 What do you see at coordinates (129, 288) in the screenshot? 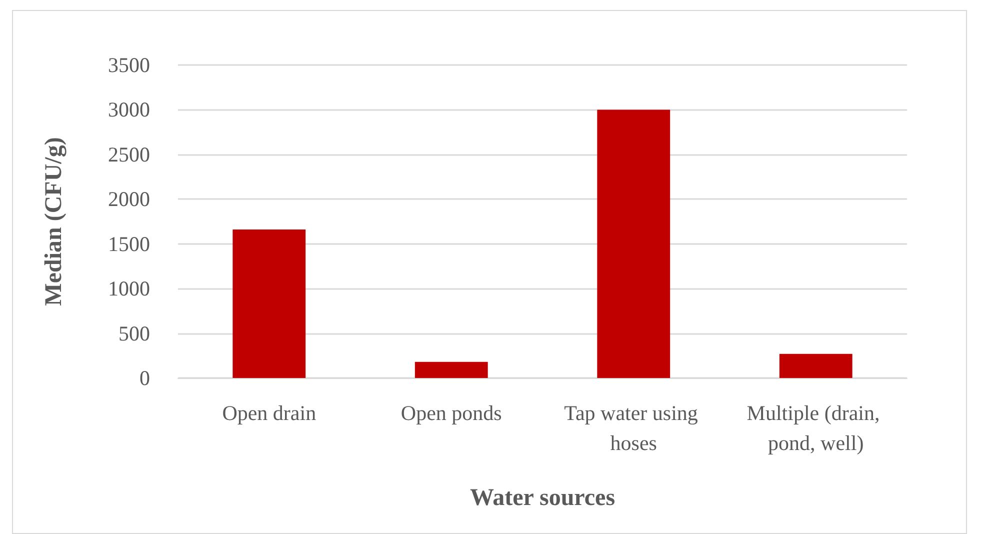
I see `y-tick-label: 1000` at bounding box center [129, 288].